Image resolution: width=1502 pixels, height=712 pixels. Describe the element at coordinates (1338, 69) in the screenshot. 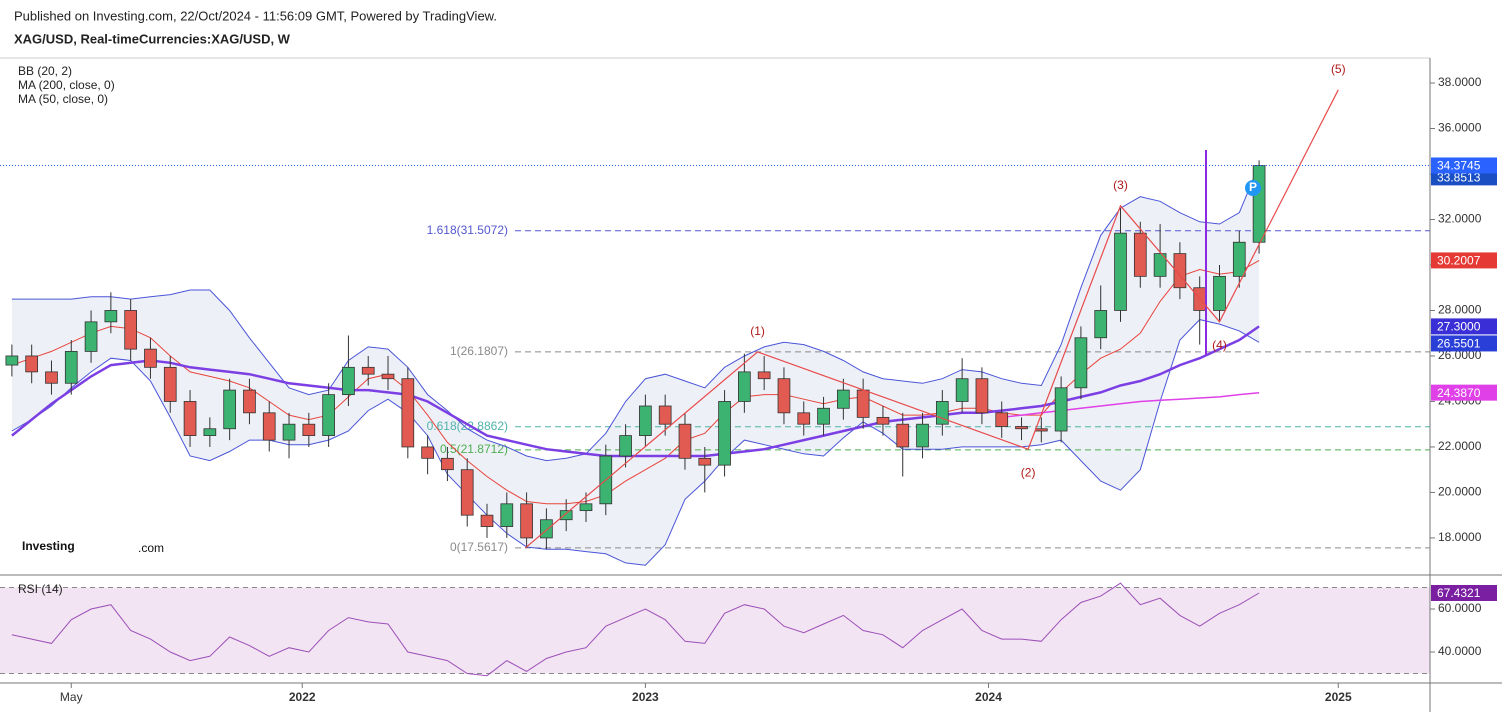

I see `wave-label: (5)` at that location.